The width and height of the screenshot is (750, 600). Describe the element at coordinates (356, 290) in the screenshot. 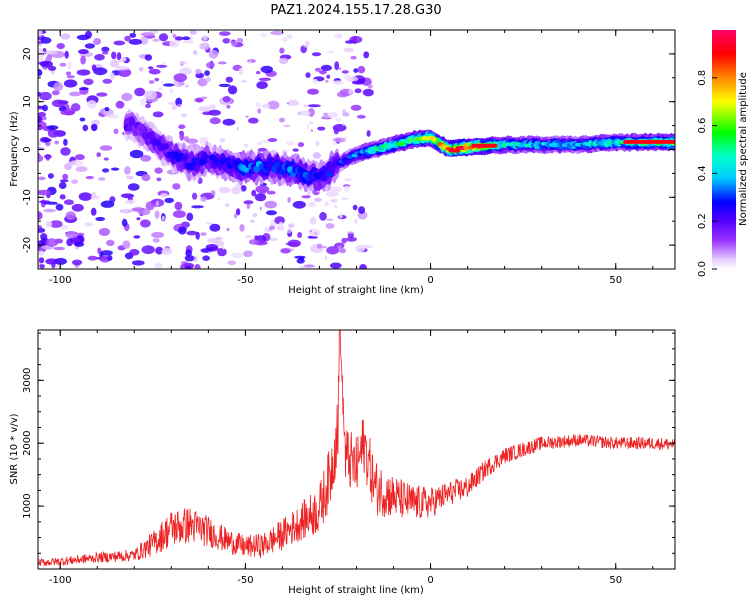

I see `spectrogram-x-label: Height of straight line (km)` at that location.